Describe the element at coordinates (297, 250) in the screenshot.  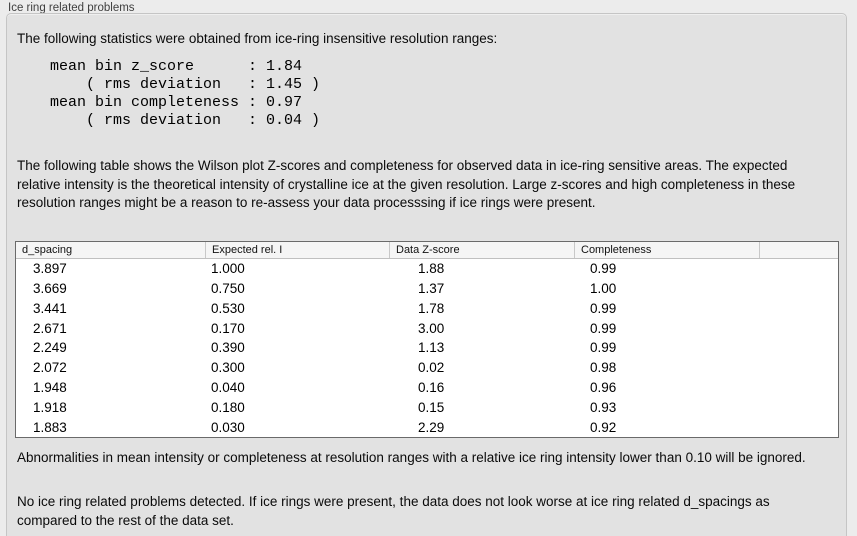
I see `column-header-Expected rel. I: Expected rel. I` at that location.